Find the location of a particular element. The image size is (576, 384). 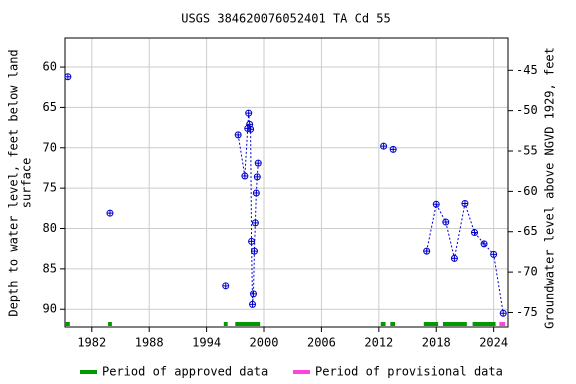

y2-tick-label: -70 is located at coordinates (527, 272).